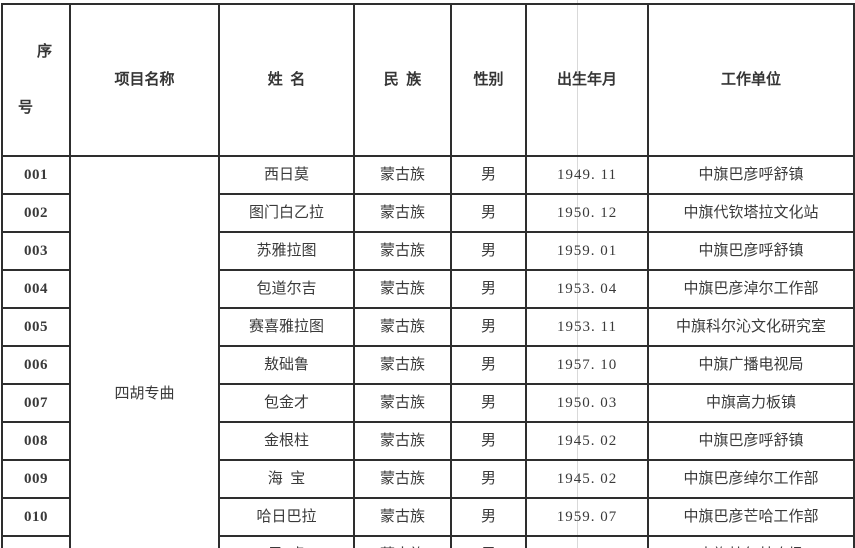 The height and width of the screenshot is (548, 855). What do you see at coordinates (36, 479) in the screenshot?
I see `seq-cell: 009` at bounding box center [36, 479].